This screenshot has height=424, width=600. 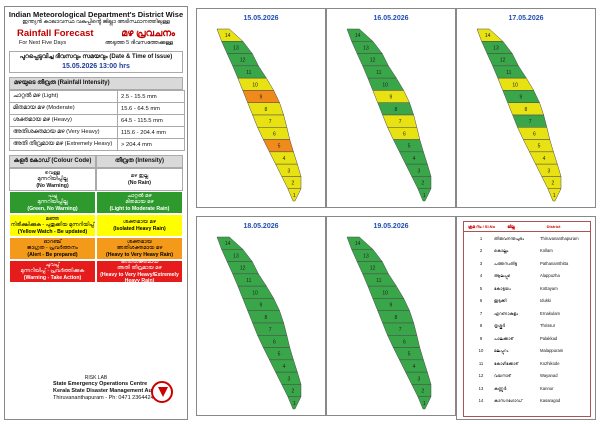 I want to click on district-no: 13, so click(x=481, y=388).